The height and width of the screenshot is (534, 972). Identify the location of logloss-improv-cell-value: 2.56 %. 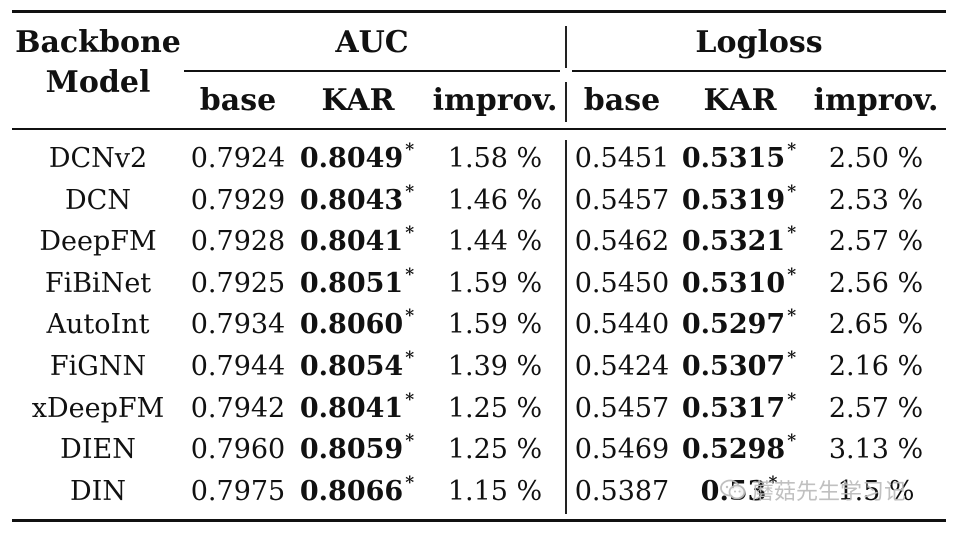
(876, 283).